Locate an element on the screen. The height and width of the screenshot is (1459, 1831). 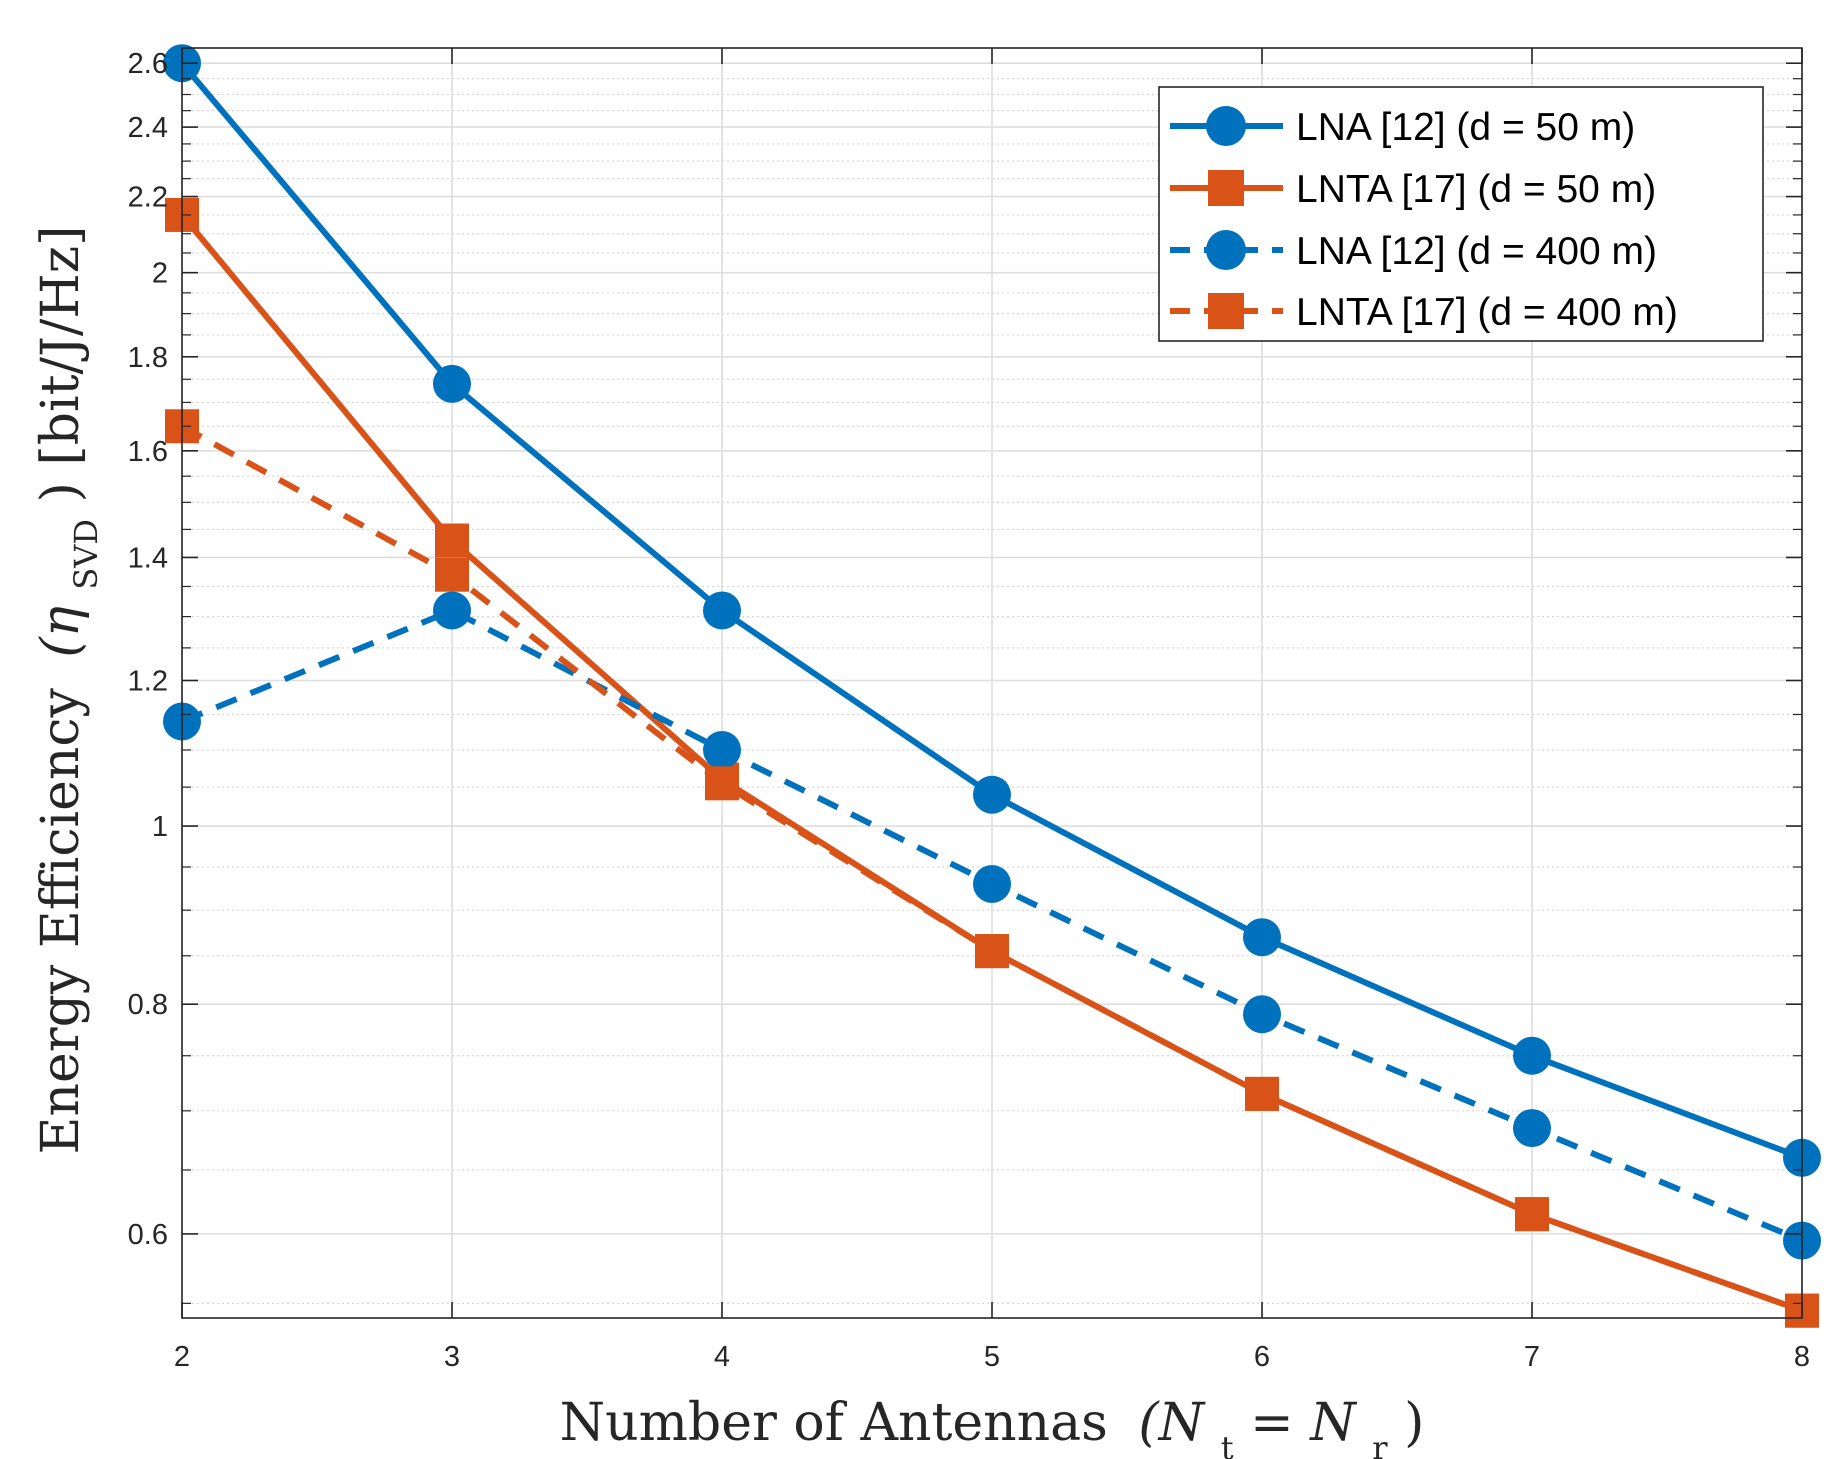
y-axis-label: Energy Efficiency (η SVD ) [bit/J/Hz] is located at coordinates (68, 690).